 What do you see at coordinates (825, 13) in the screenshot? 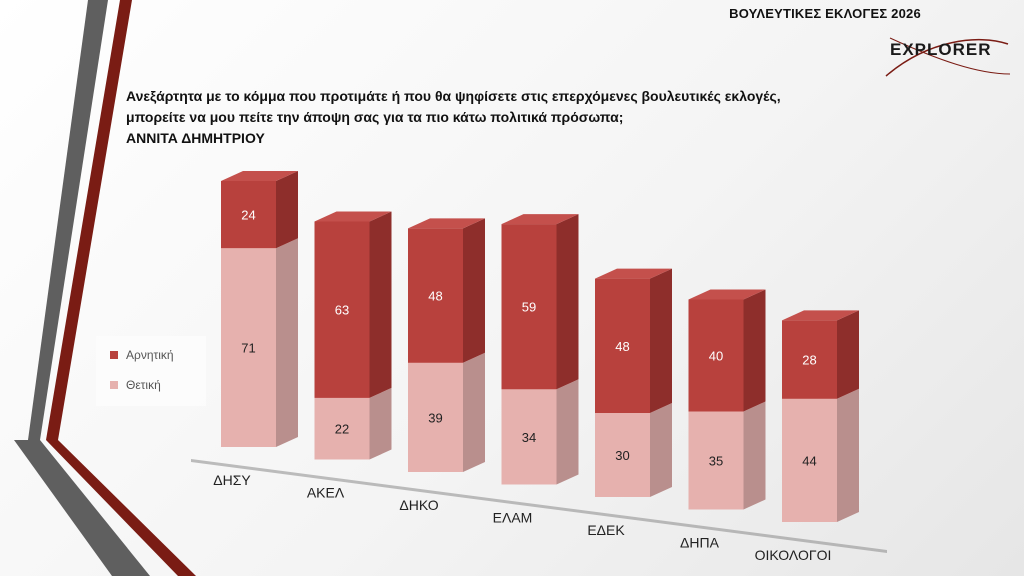
I see `header-title: ΒΟΥΛΕΥΤΙΚΕΣ ΕΚΛΟΓΕΣ 2026` at bounding box center [825, 13].